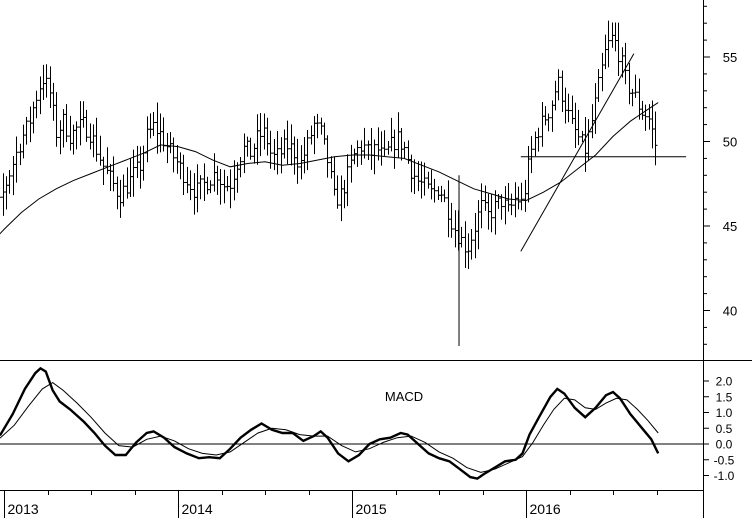 This screenshot has height=518, width=752. What do you see at coordinates (724, 397) in the screenshot?
I see `macd-tick-label: 1.5` at bounding box center [724, 397].